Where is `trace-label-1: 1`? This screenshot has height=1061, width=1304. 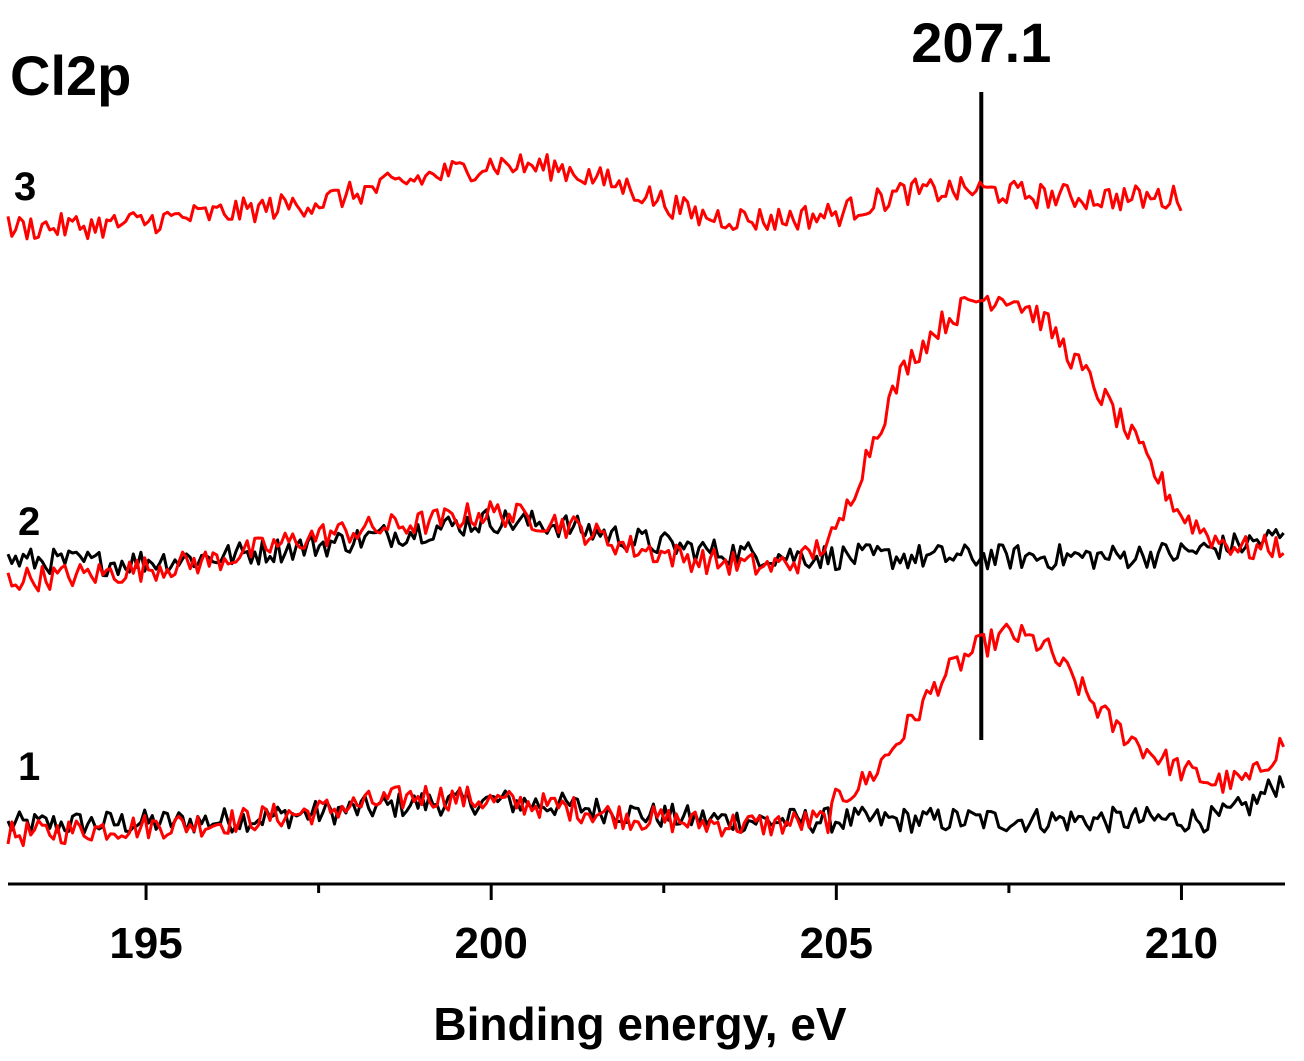 trace-label-1: 1 is located at coordinates (29, 767).